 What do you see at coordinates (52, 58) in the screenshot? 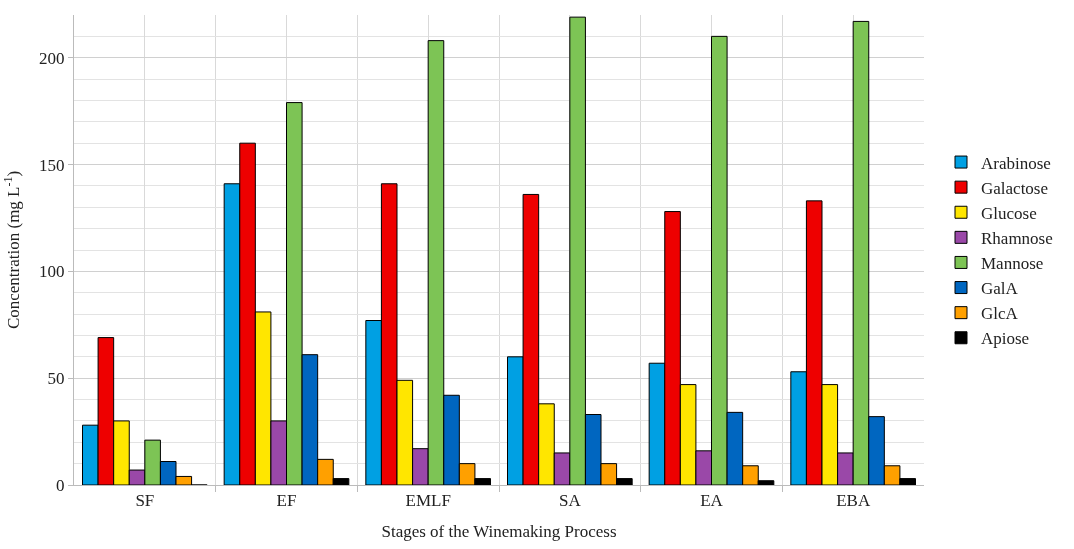
I see `y-tick-label: 200` at bounding box center [52, 58].